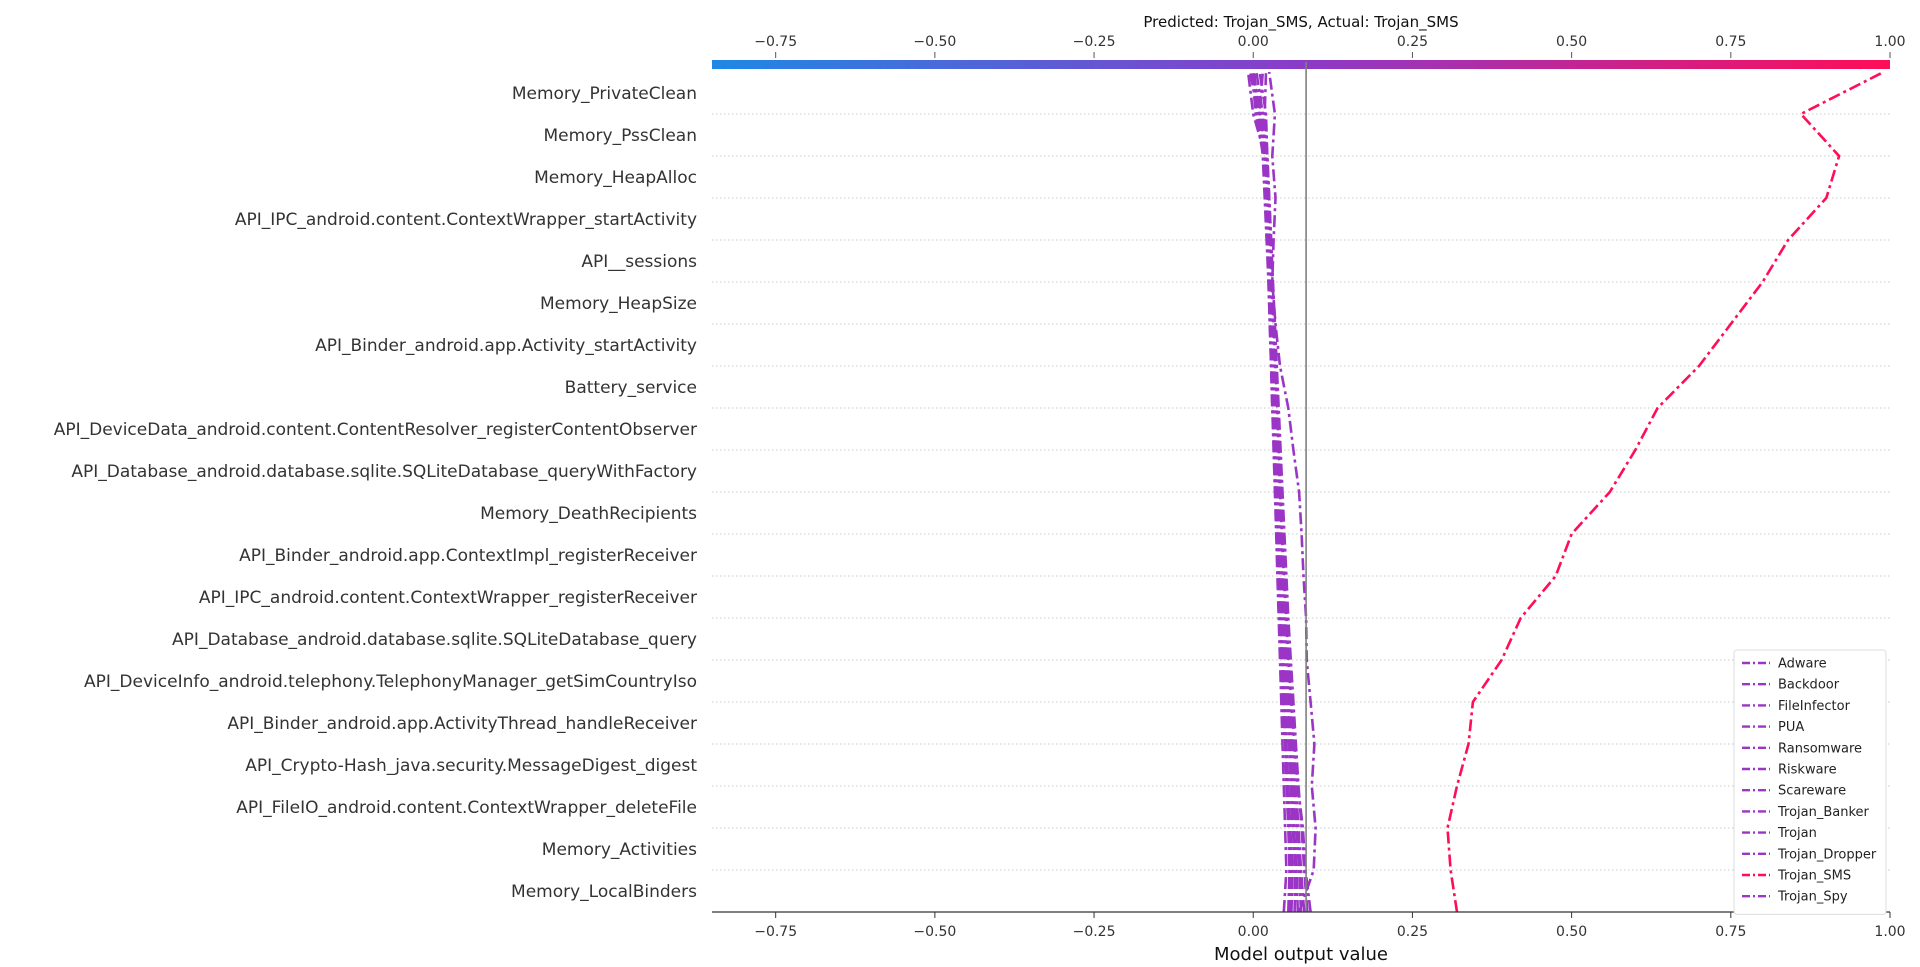  I want to click on feature-label: Memory_LocalBinders, so click(604, 892).